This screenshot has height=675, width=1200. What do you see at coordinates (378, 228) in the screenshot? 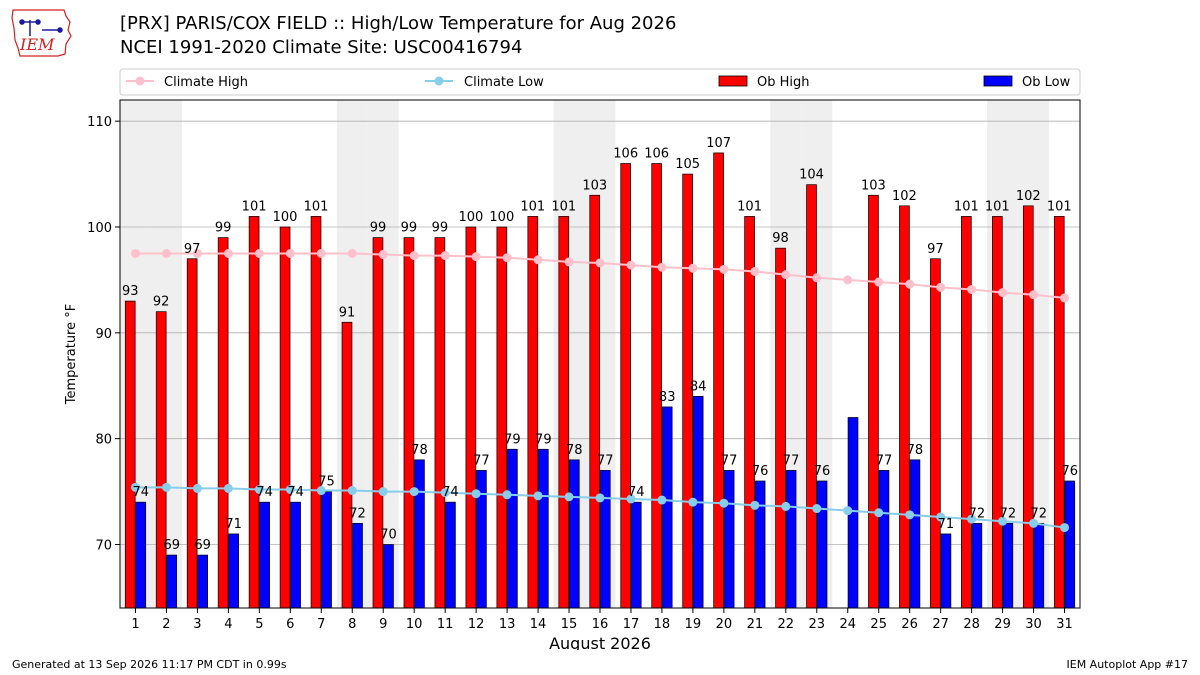
I see `ob-high-label-9: 99` at bounding box center [378, 228].